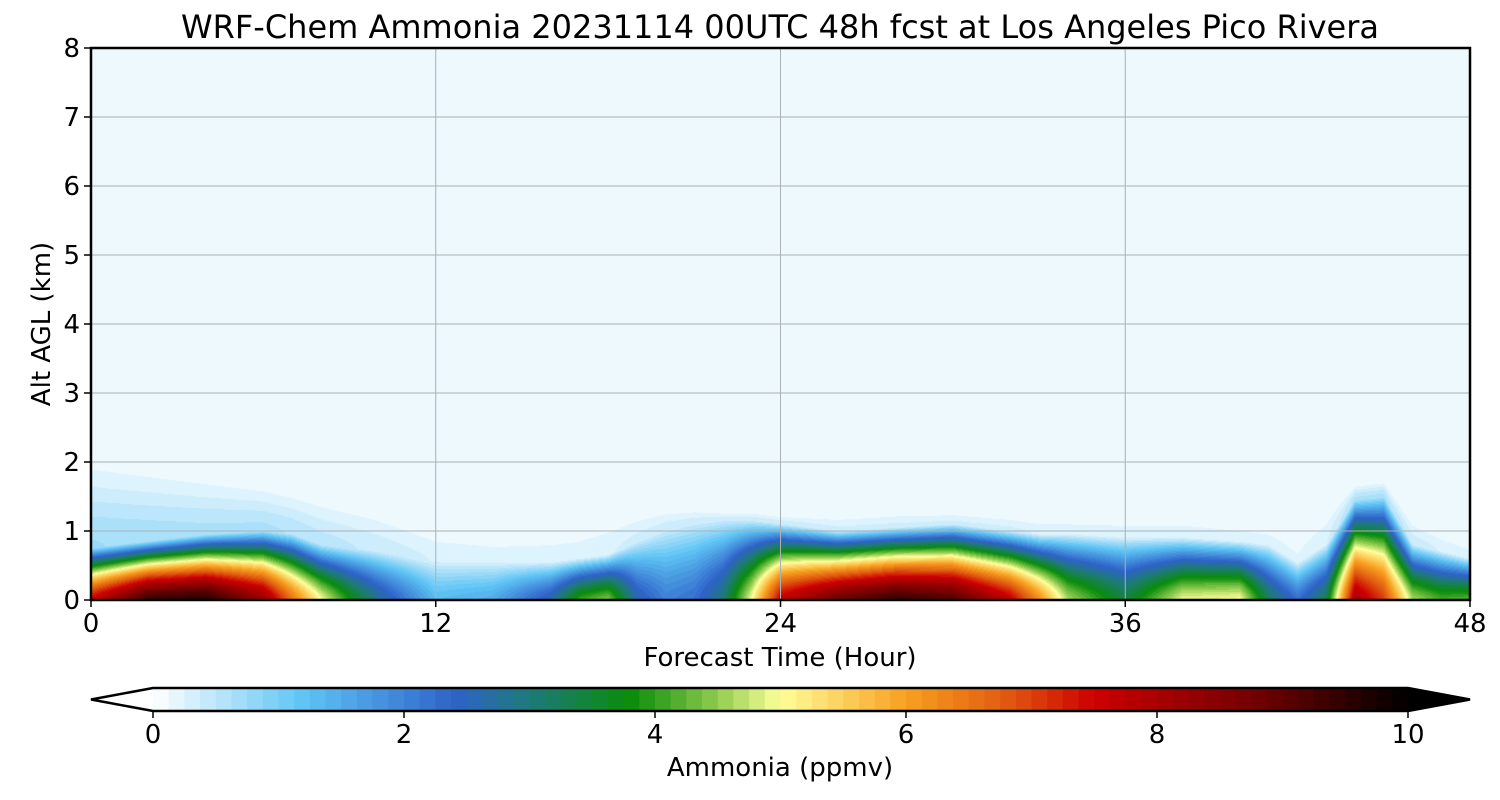  I want to click on y-tick-label: 6, so click(71, 187).